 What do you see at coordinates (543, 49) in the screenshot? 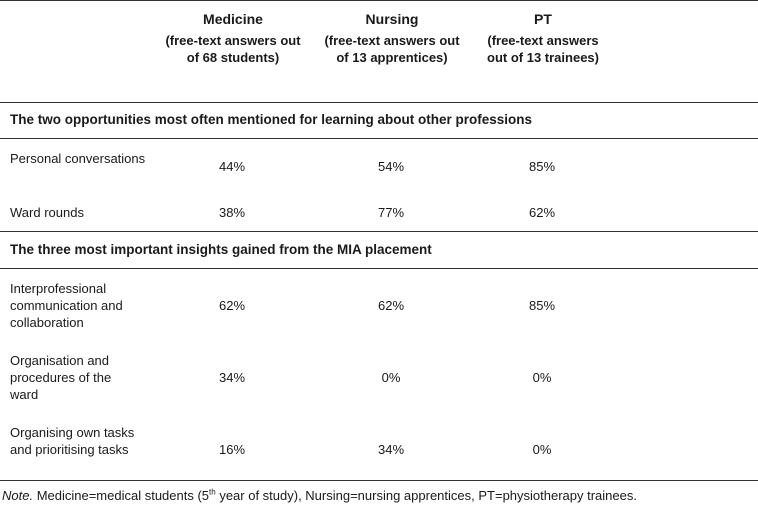
I see `column-subtitle: (free-text answers out of 13 trainees)` at bounding box center [543, 49].